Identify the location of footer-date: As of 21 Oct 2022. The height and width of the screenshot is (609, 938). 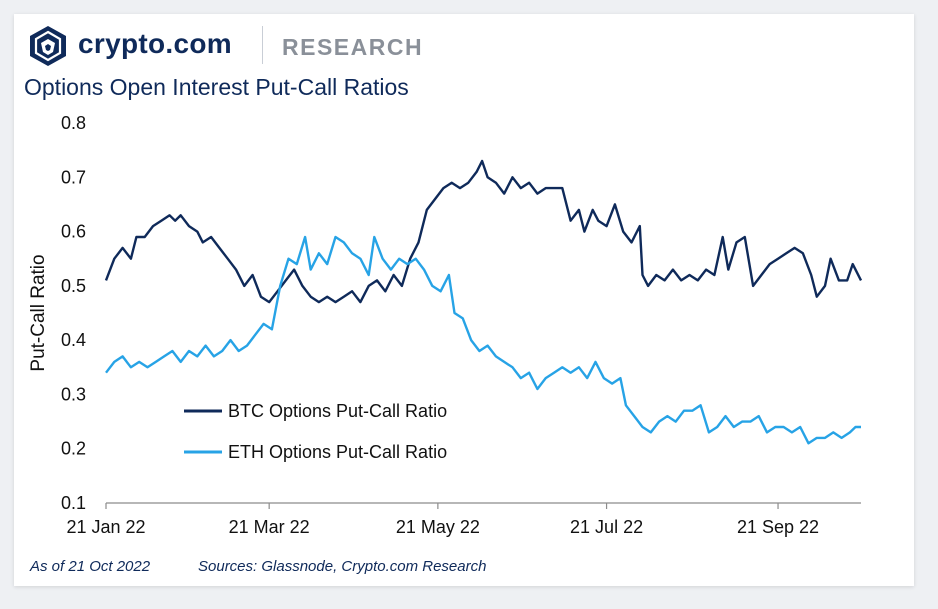
(90, 566).